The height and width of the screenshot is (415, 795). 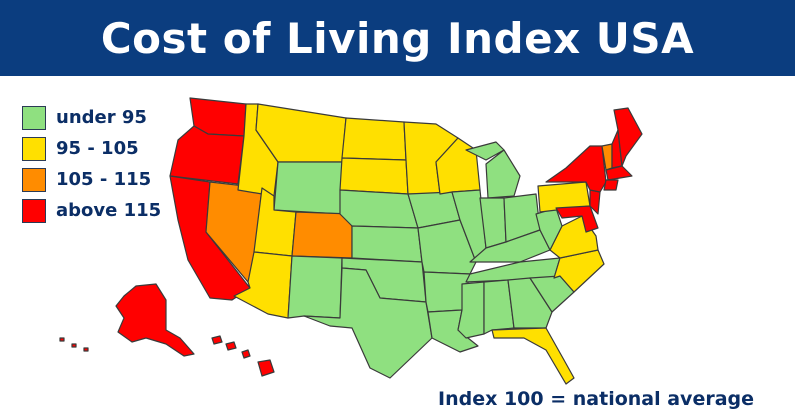 I want to click on legend-label-under-95: under 95, so click(x=101, y=117).